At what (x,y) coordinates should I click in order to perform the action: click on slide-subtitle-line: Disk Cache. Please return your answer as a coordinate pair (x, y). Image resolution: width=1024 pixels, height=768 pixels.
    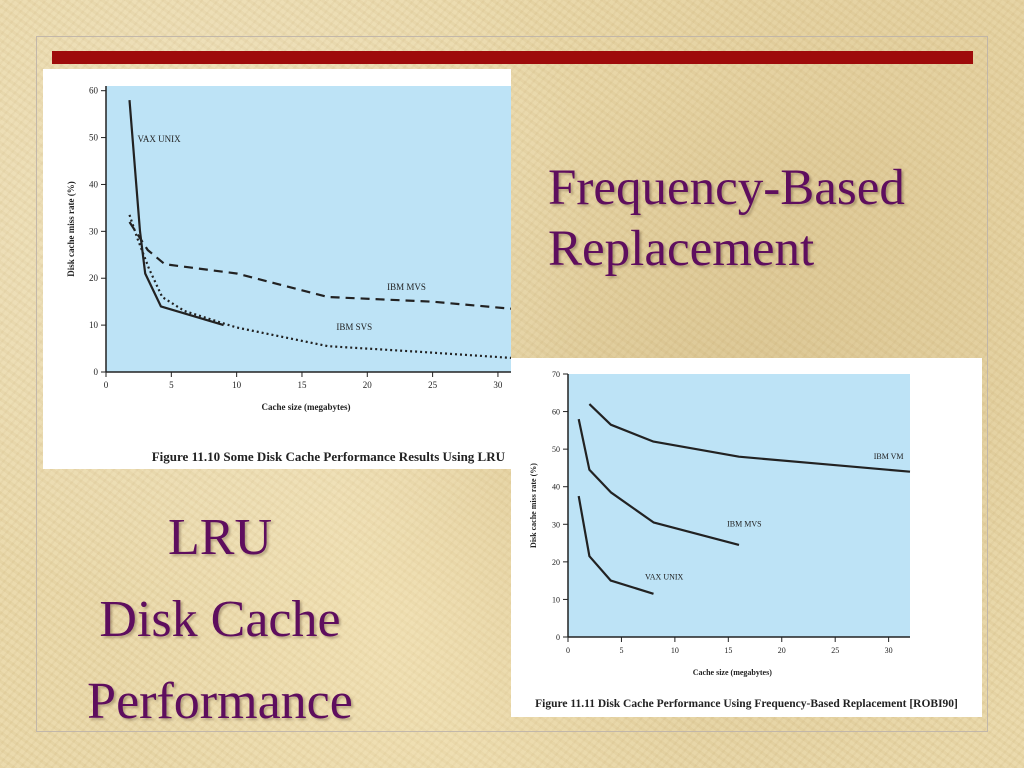
    Looking at the image, I should click on (220, 619).